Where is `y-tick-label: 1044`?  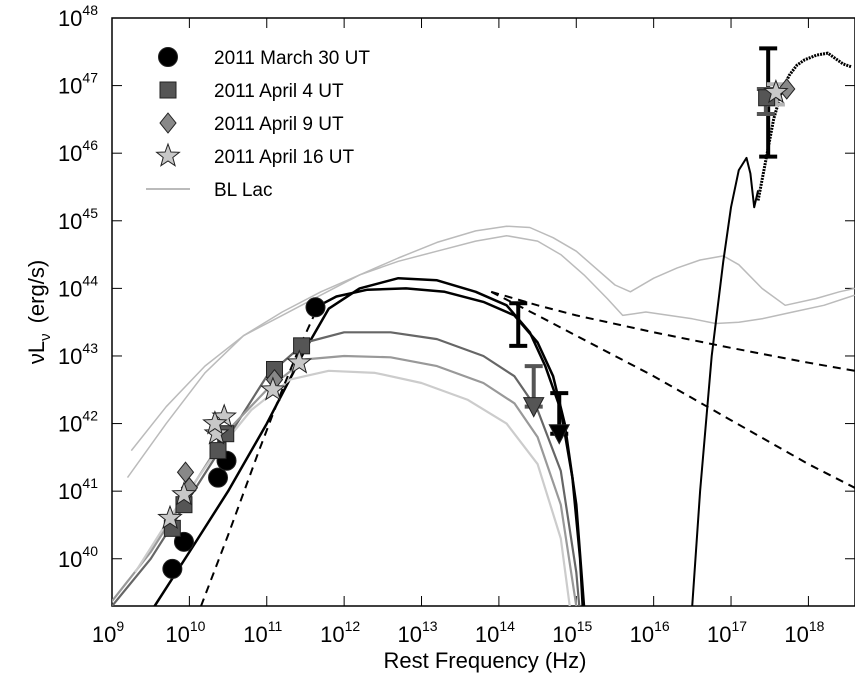
y-tick-label: 1044 is located at coordinates (78, 286).